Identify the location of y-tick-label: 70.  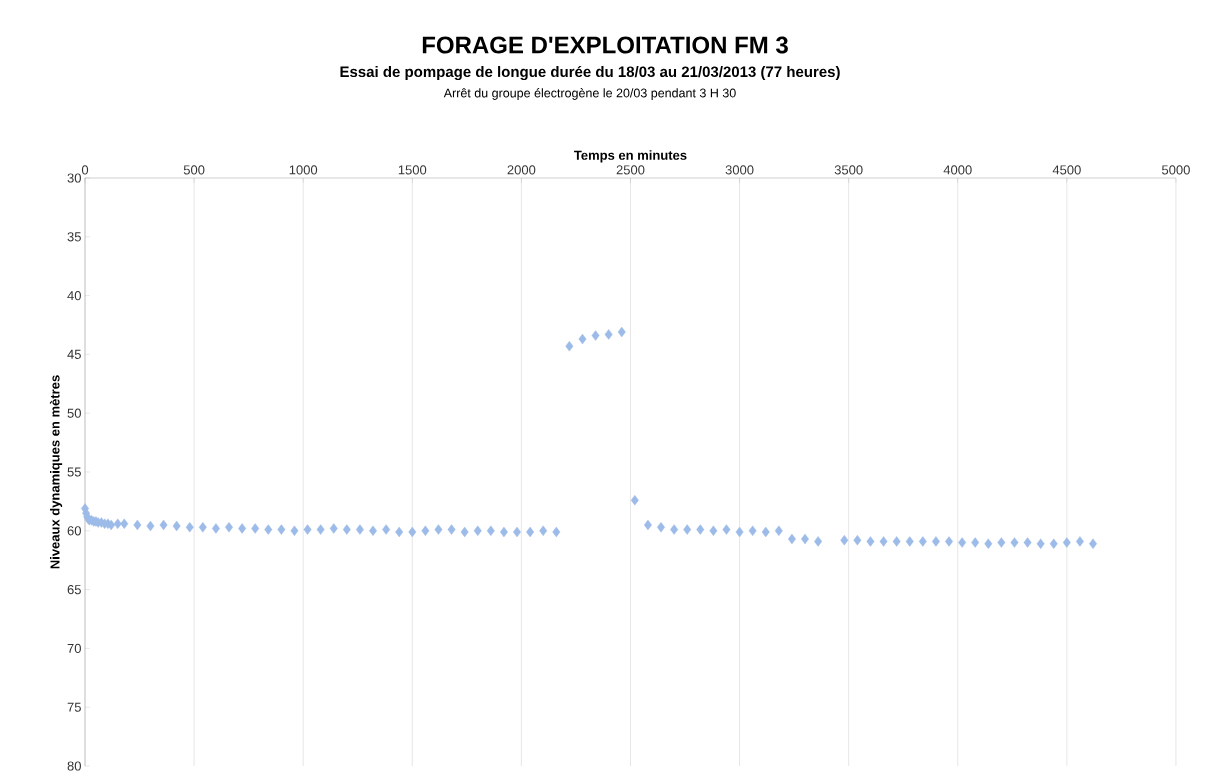
(74, 648).